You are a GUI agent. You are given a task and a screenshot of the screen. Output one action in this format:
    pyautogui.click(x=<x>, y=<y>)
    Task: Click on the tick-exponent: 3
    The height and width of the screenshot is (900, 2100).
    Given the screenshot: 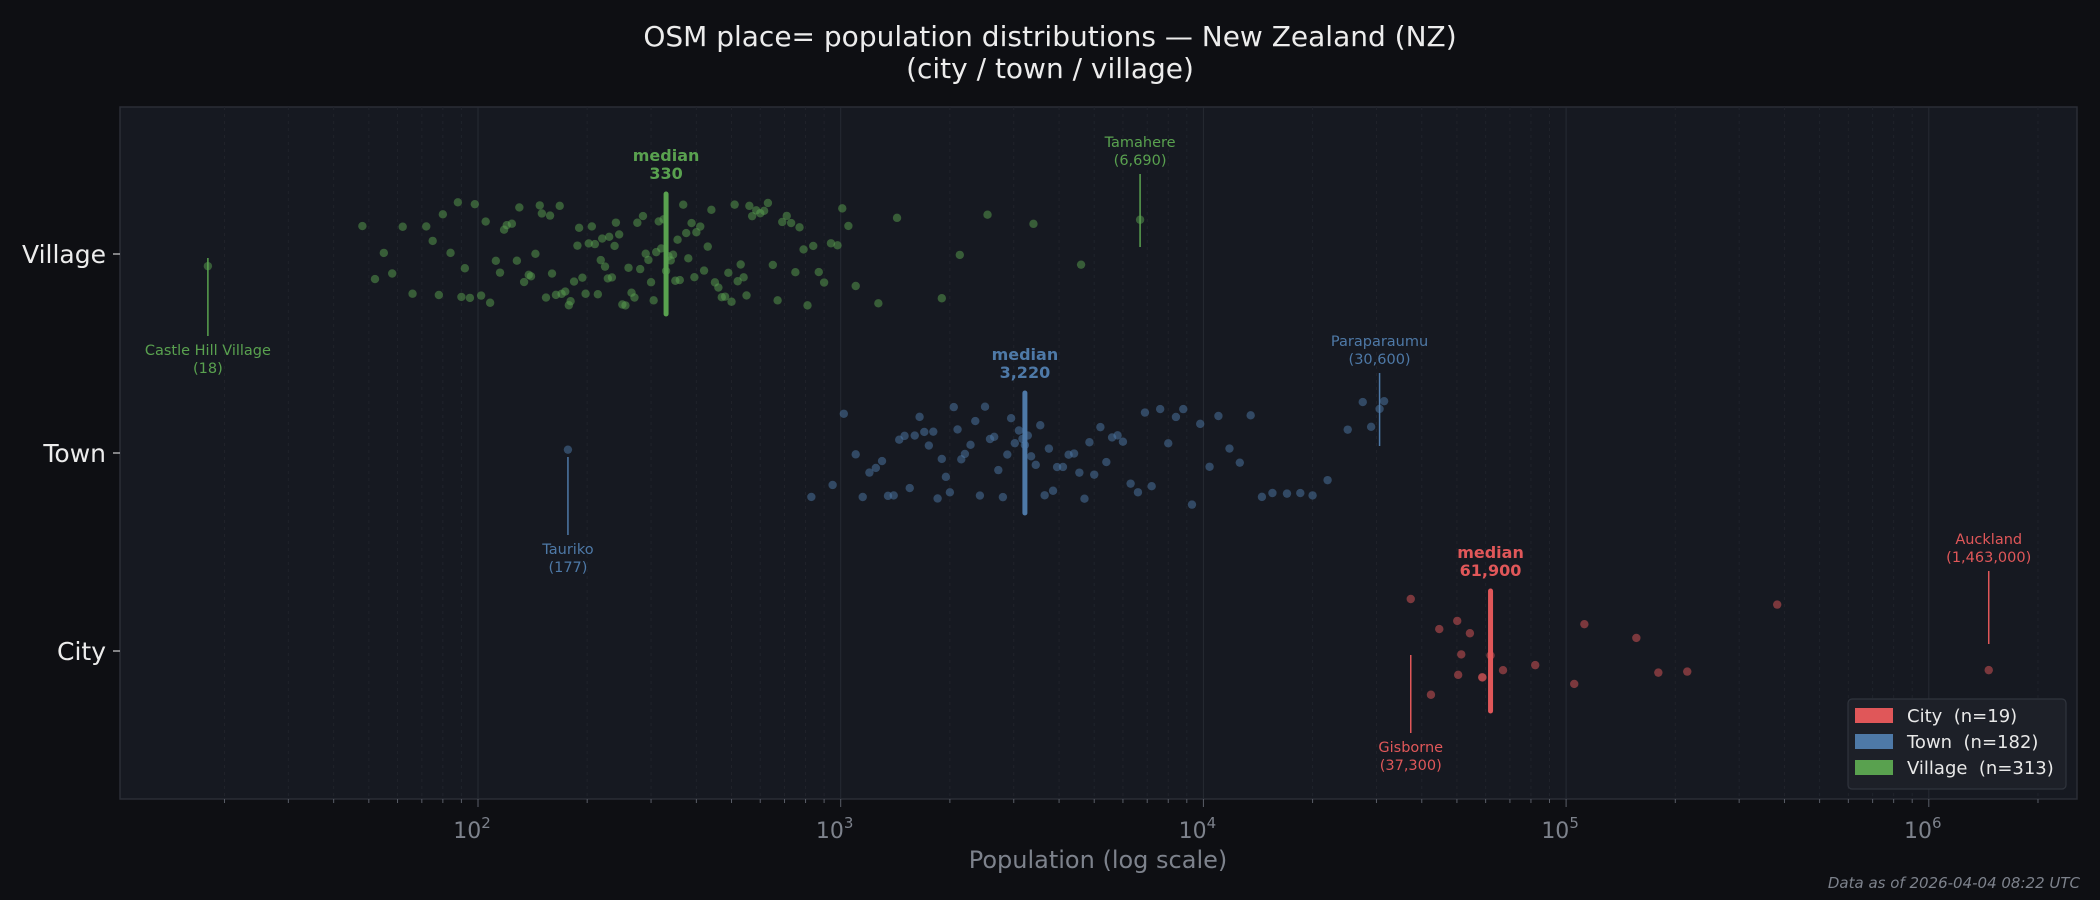 What is the action you would take?
    pyautogui.click(x=849, y=823)
    